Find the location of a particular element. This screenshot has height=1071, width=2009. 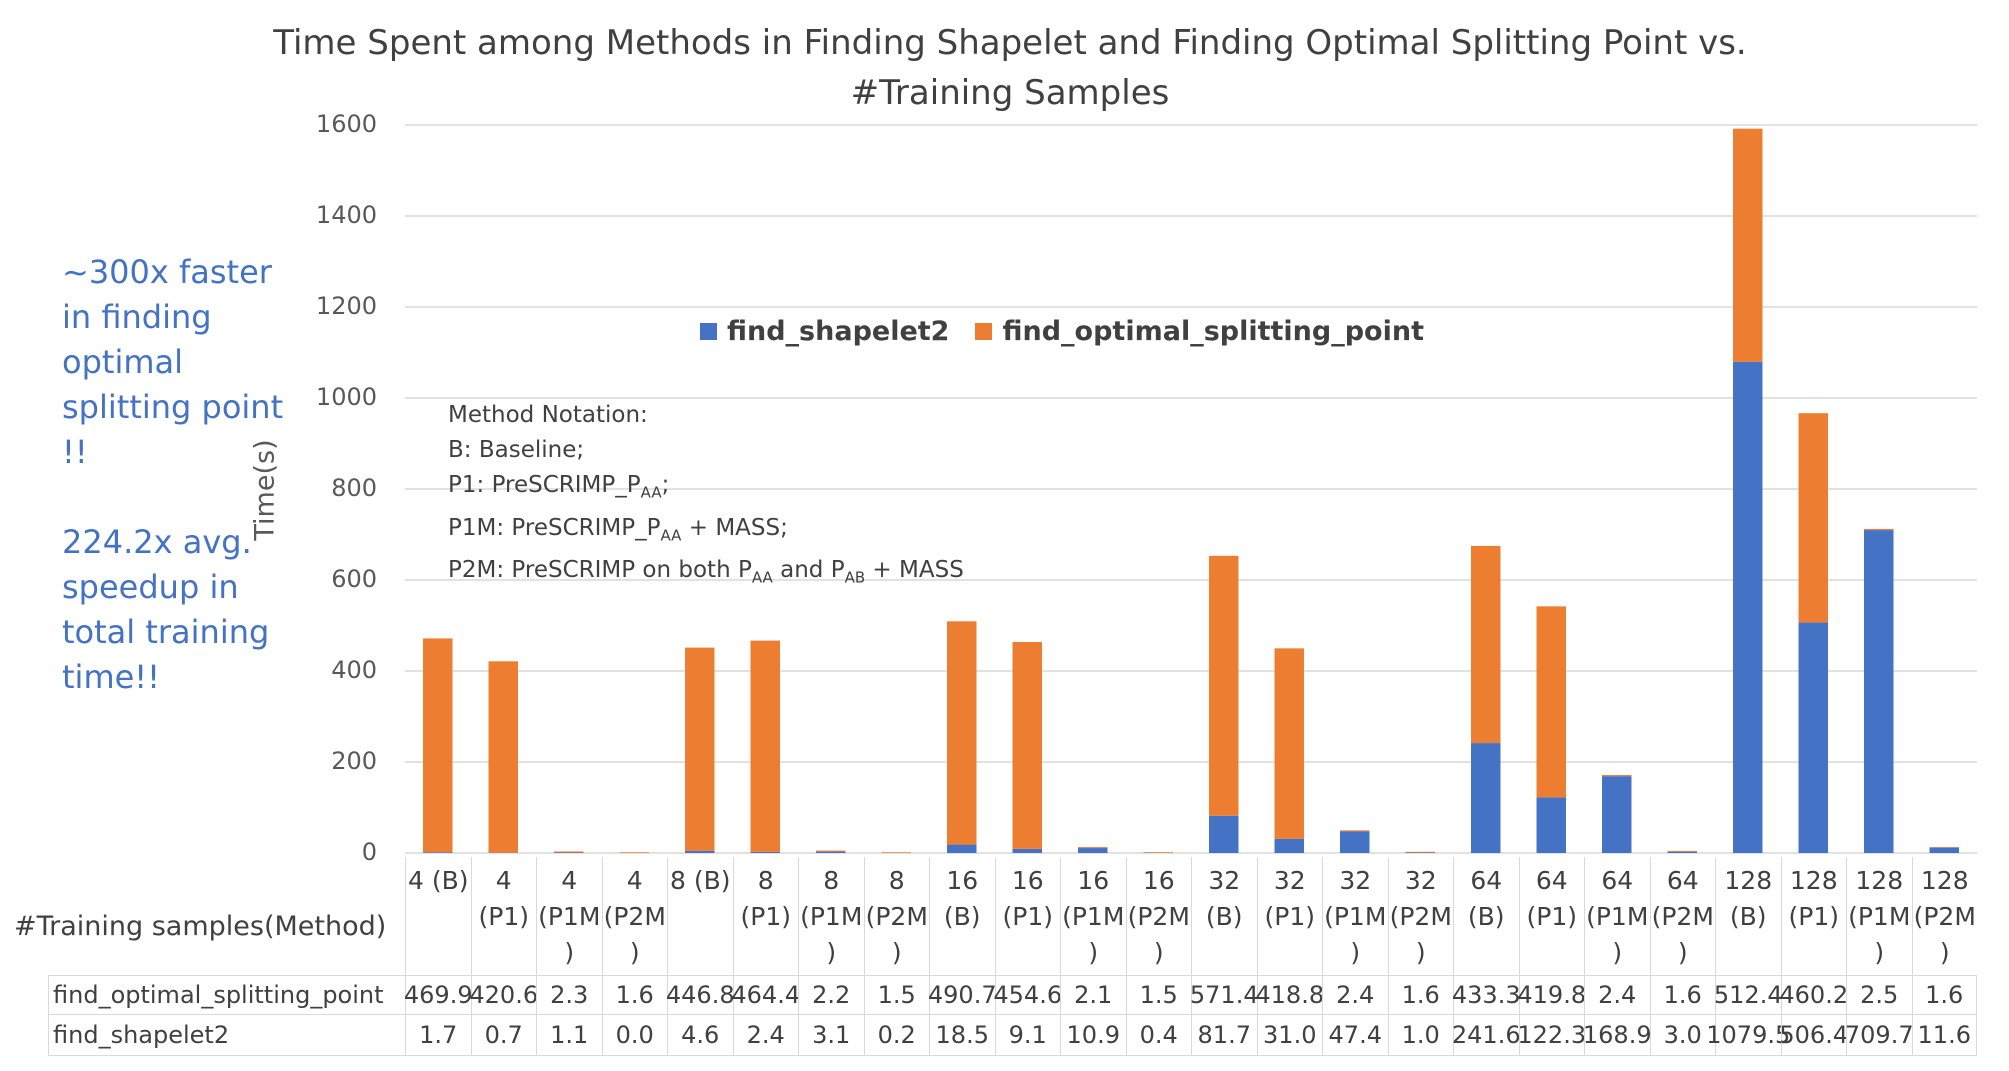

x-tick-label: 16 (P2M) is located at coordinates (1158, 916).